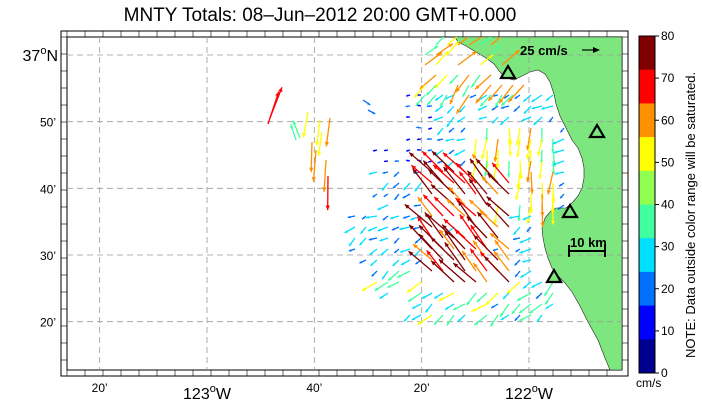 The image size is (702, 407). What do you see at coordinates (314, 388) in the screenshot?
I see `lon-label: 40’` at bounding box center [314, 388].